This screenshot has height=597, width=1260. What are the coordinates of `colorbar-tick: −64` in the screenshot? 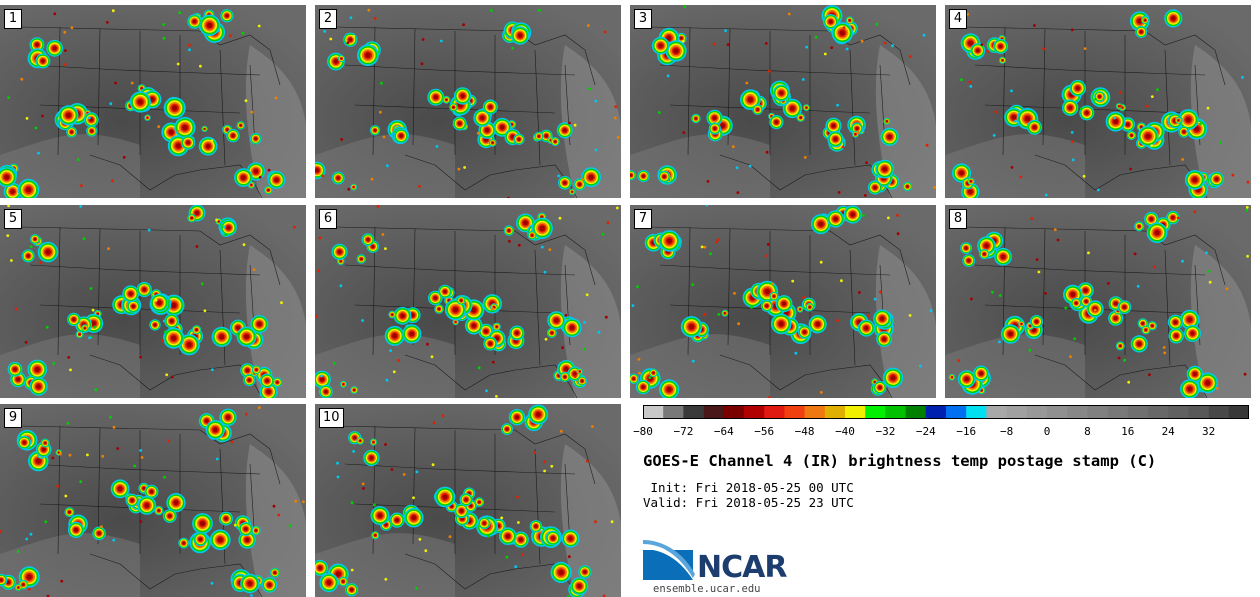 It's located at (723, 431).